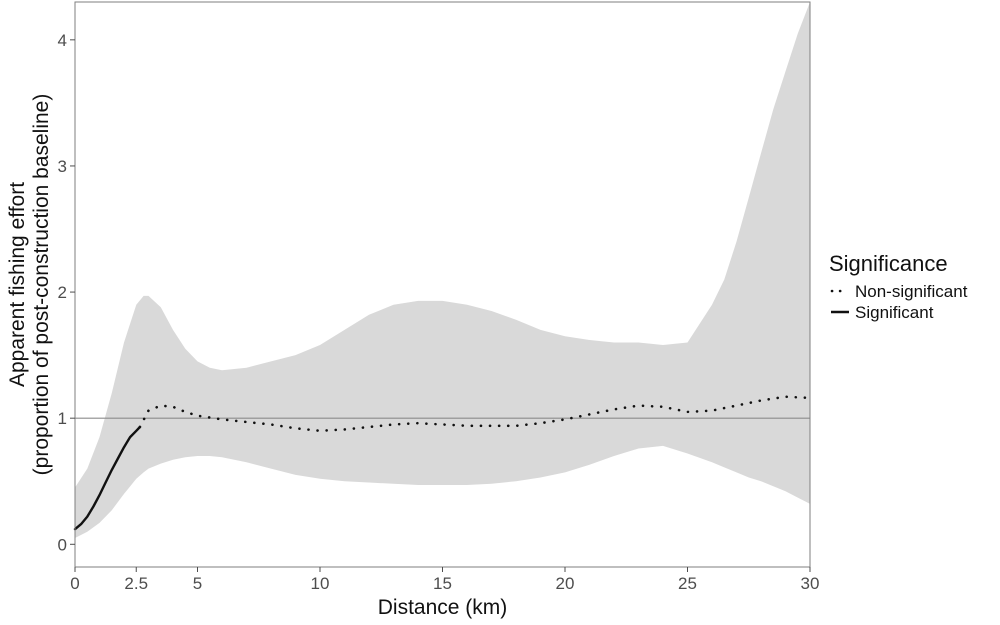 The width and height of the screenshot is (1000, 625). I want to click on legend: Significance Non-significant Significant, so click(898, 286).